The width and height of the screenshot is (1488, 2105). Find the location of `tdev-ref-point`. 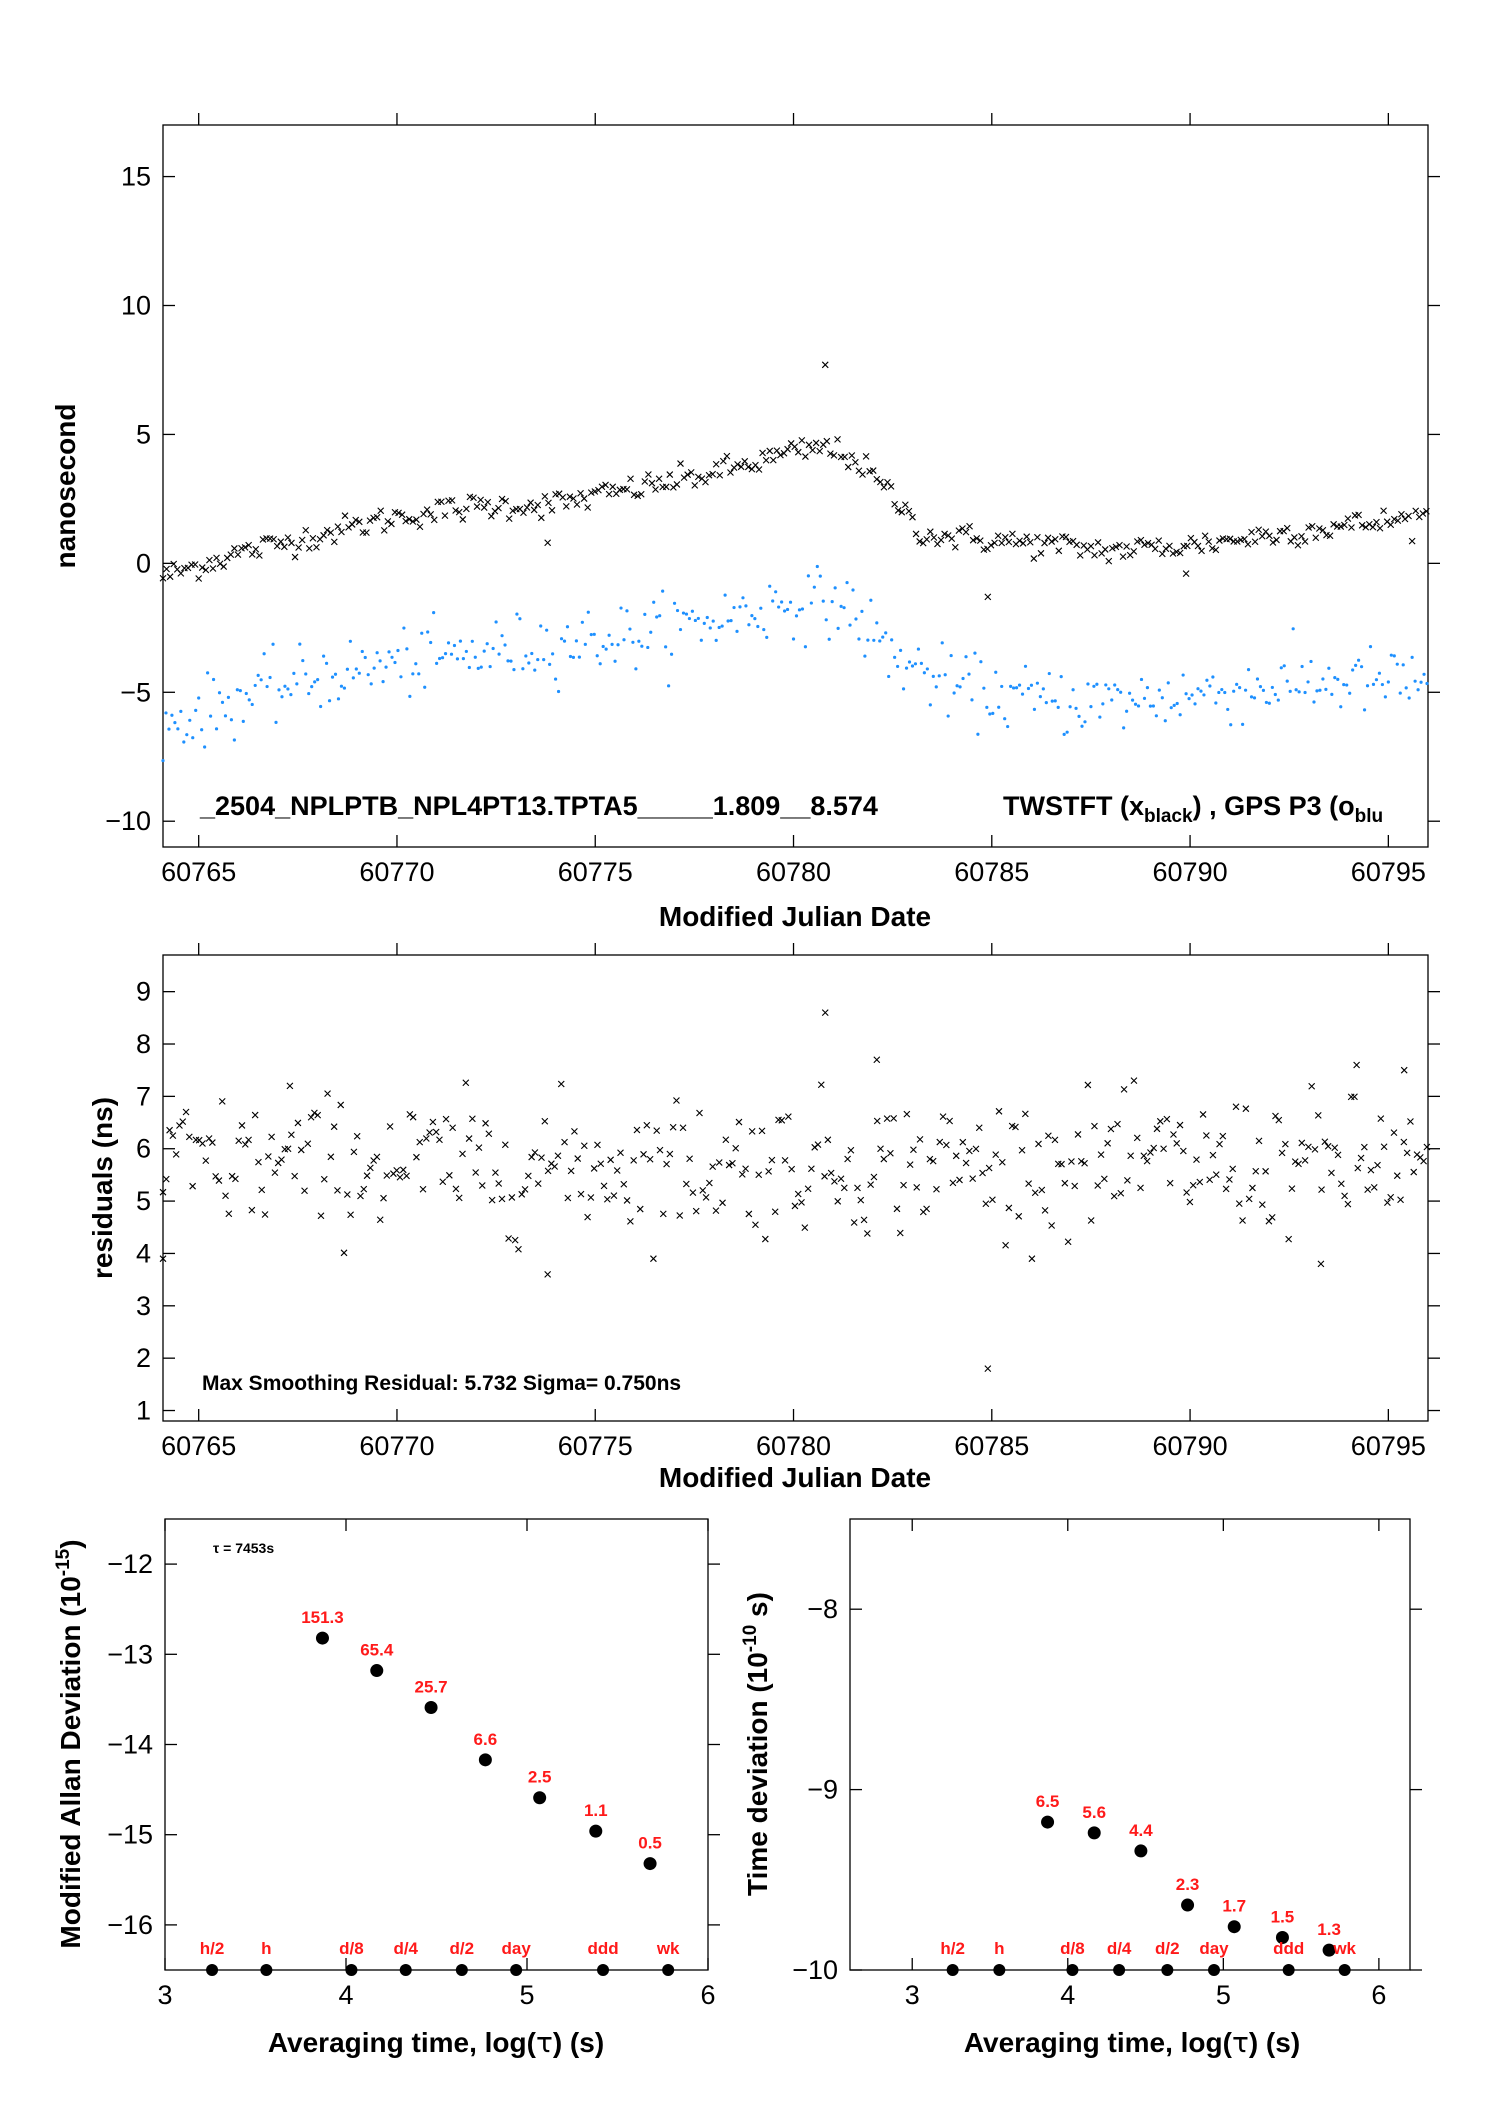

tdev-ref-point is located at coordinates (1344, 1970).